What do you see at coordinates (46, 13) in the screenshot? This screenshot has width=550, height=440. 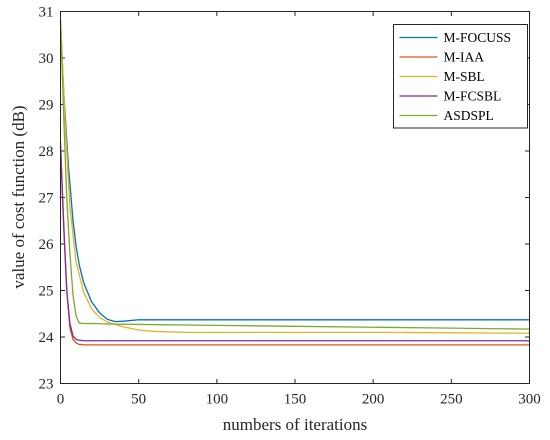 I see `y-tick-label: 31` at bounding box center [46, 13].